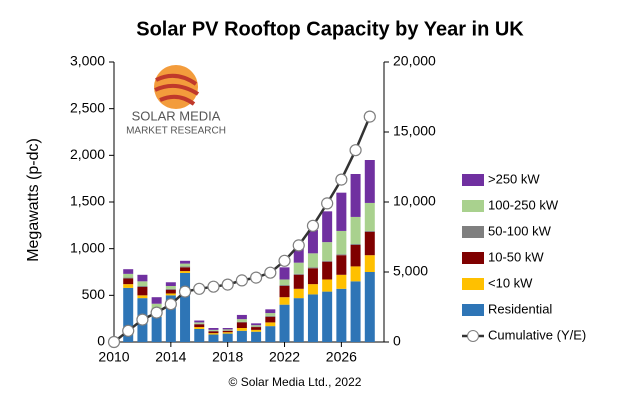 This screenshot has height=412, width=624. I want to click on y-tick-label: 1,000, so click(87, 247).